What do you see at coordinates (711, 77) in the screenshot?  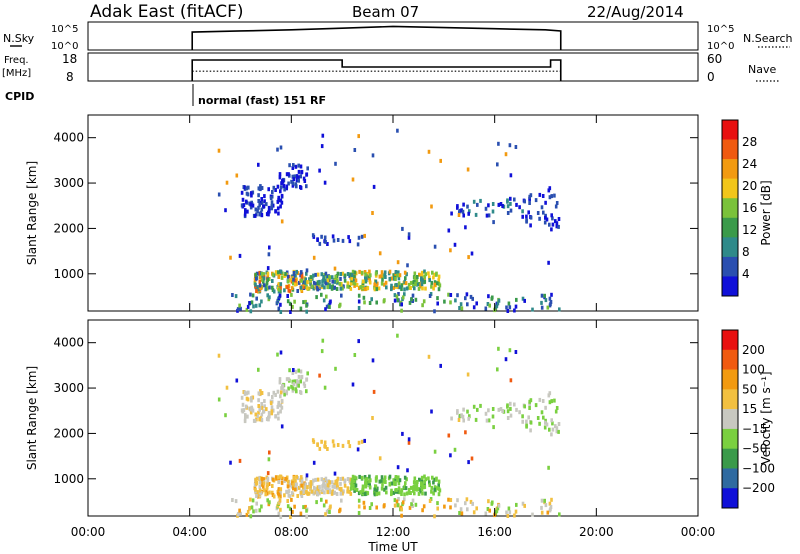 I see `nave-tick-low: 0` at bounding box center [711, 77].